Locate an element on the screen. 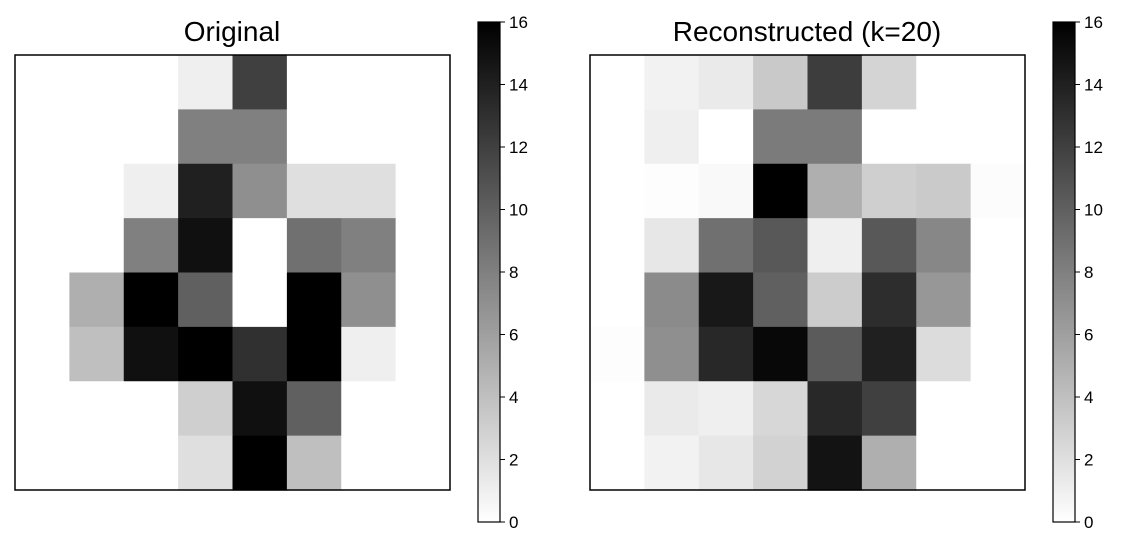  colorbar-tick-label: 14 is located at coordinates (1093, 85).